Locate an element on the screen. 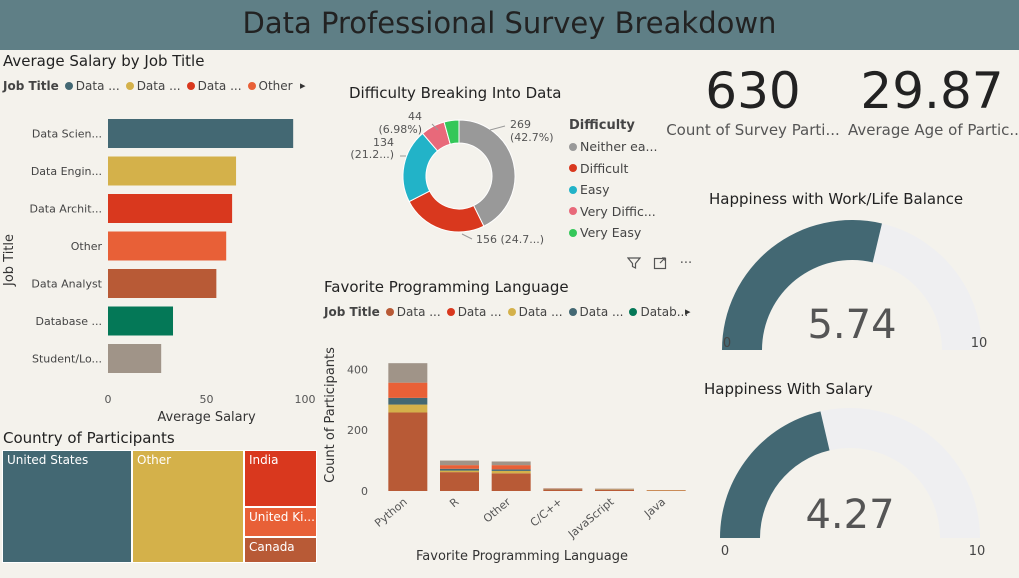 Image resolution: width=1019 pixels, height=578 pixels. donut-data-label: 269 is located at coordinates (520, 124).